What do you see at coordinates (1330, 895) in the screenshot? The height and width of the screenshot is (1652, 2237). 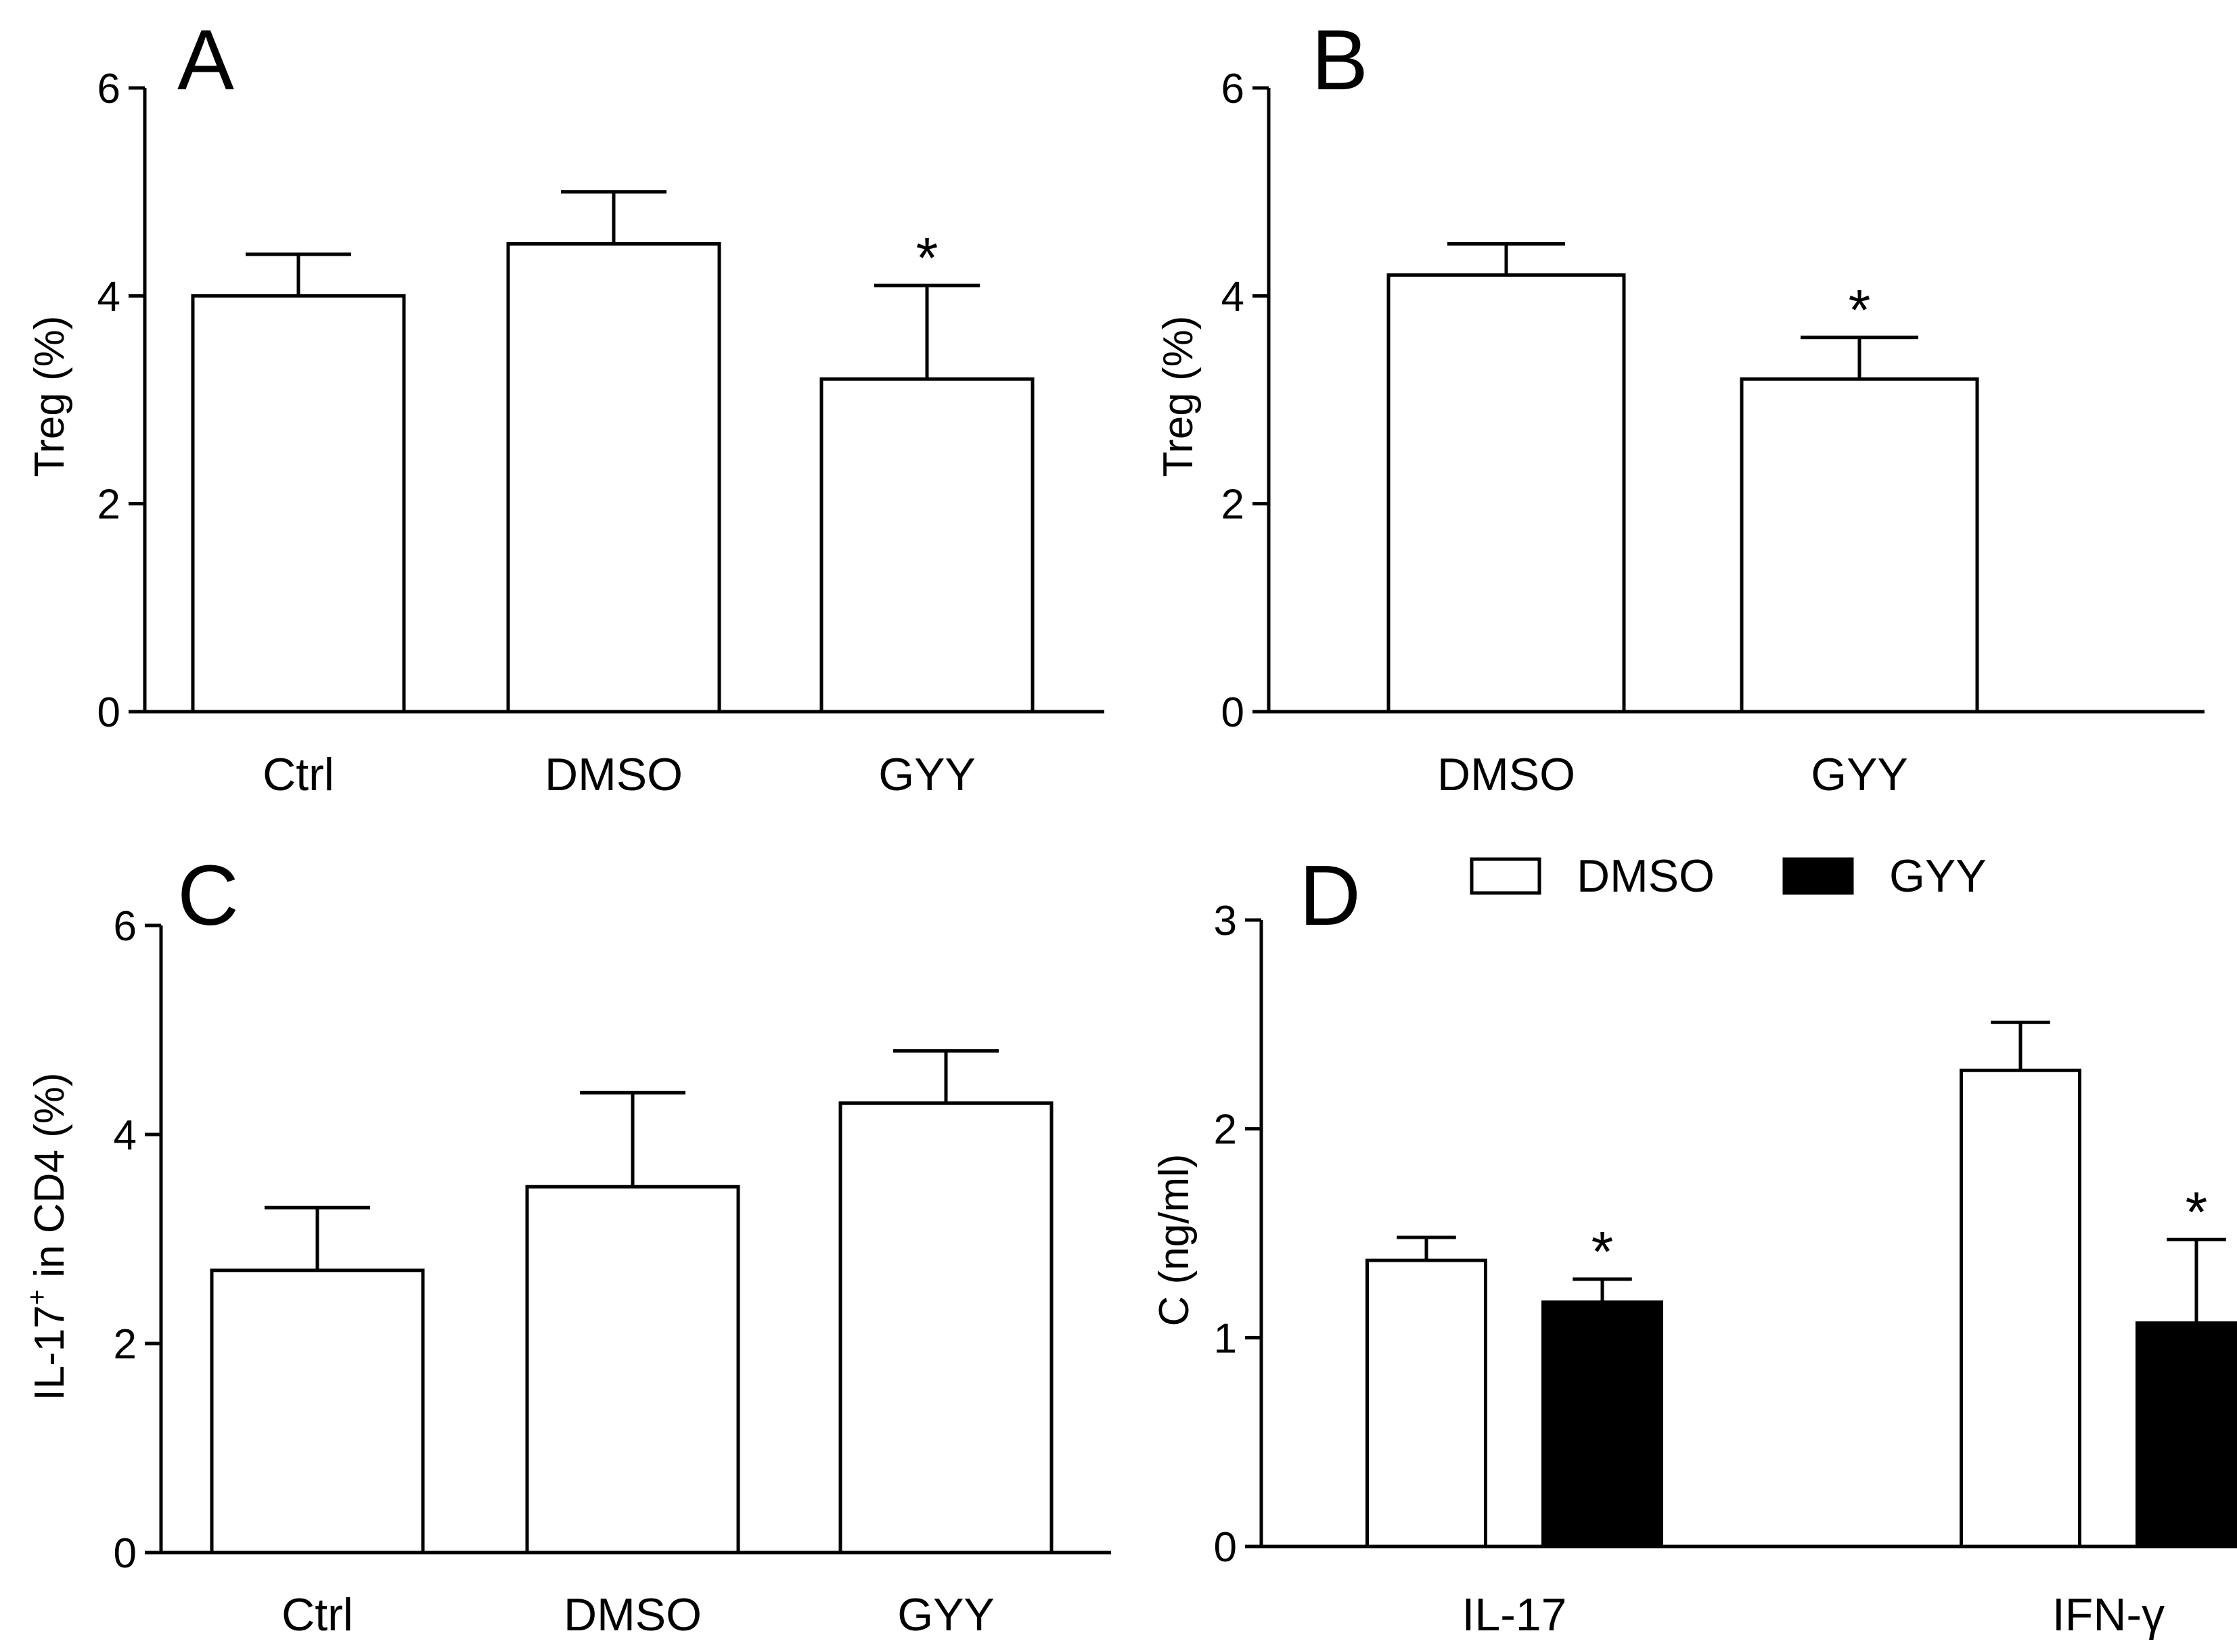 I see `panel-letter-d: D` at bounding box center [1330, 895].